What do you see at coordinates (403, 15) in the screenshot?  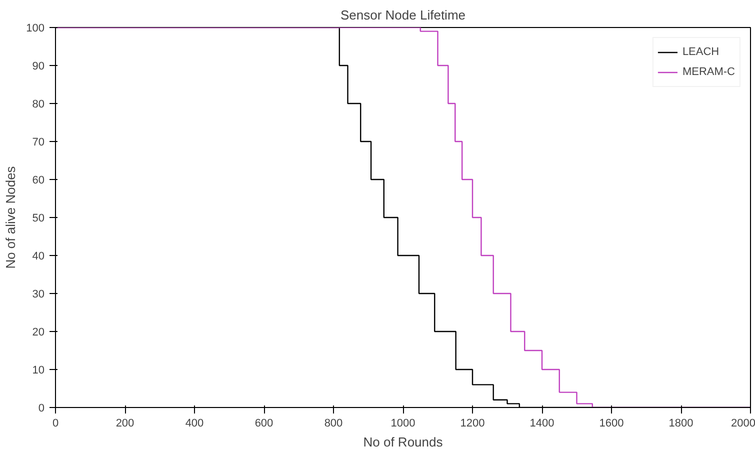 I see `chart-title: Sensor Node Lifetime` at bounding box center [403, 15].